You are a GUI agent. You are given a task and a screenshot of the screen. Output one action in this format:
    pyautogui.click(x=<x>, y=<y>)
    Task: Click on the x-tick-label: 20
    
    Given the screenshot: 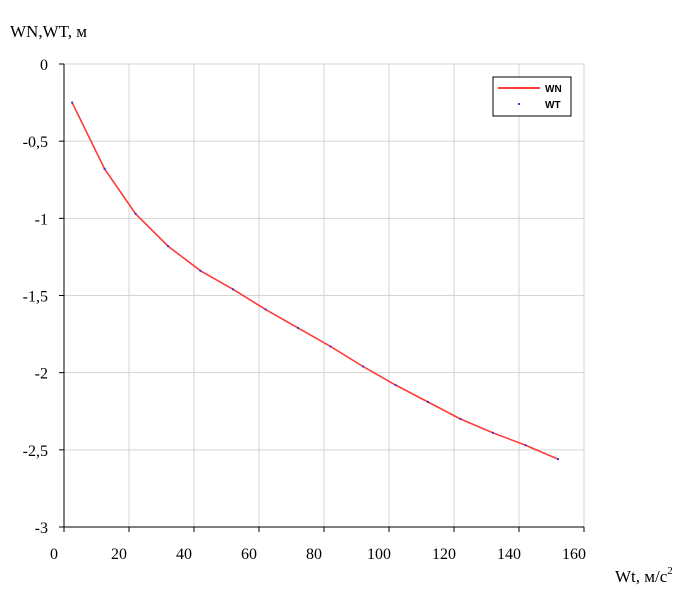 What is the action you would take?
    pyautogui.click(x=119, y=554)
    